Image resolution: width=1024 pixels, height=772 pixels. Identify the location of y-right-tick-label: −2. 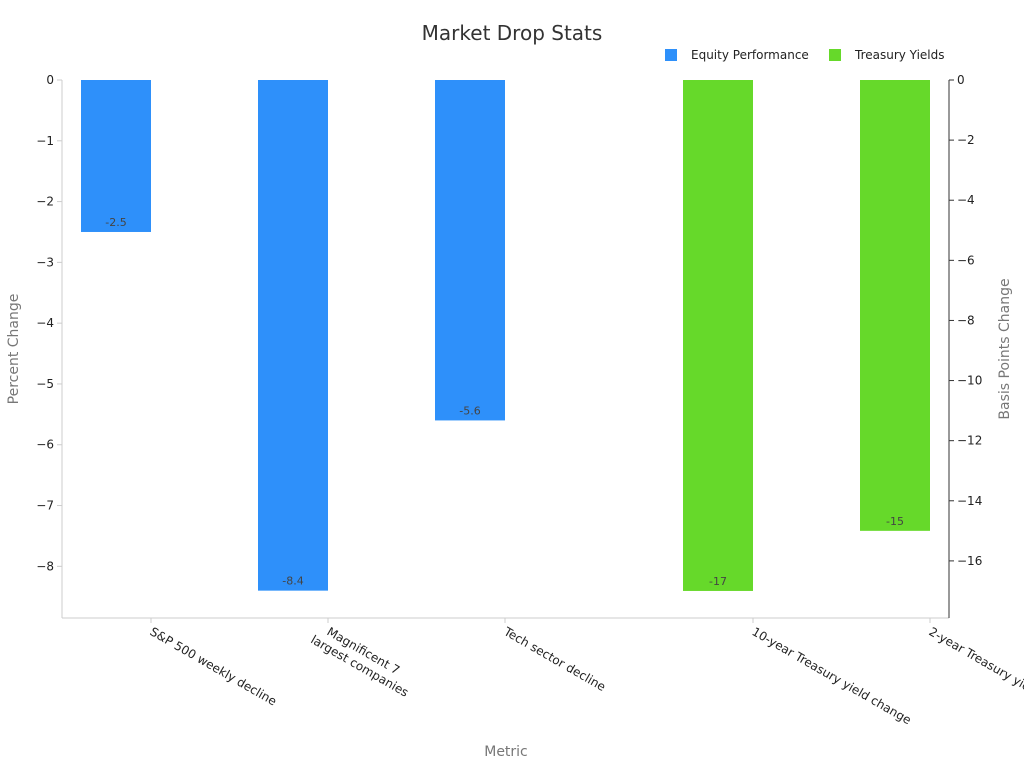
(966, 140).